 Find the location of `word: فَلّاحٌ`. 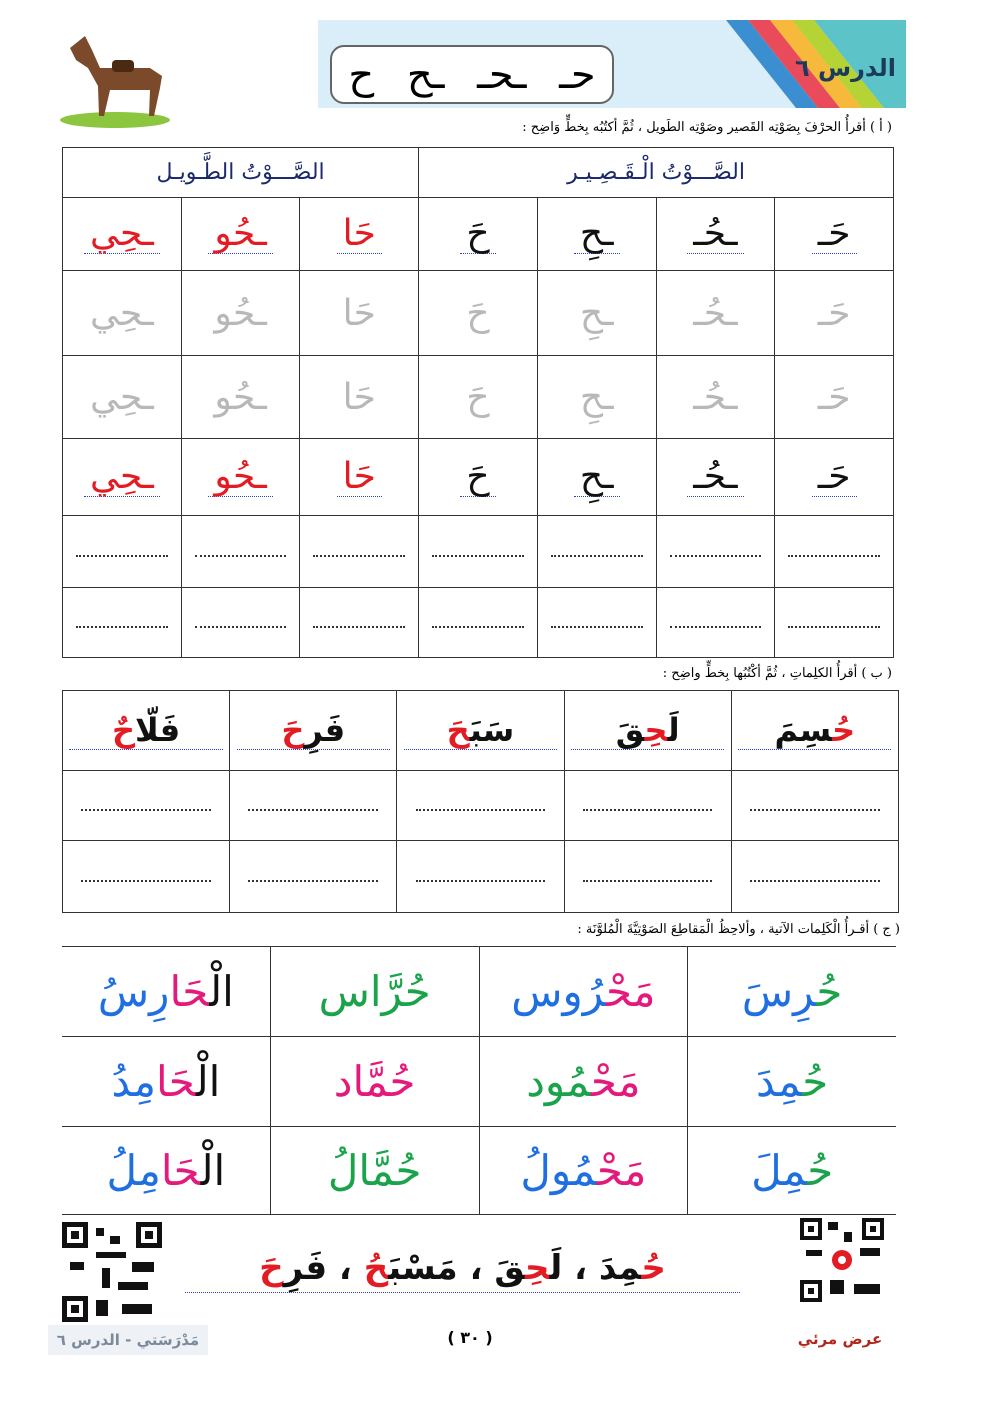

word: فَلّاحٌ is located at coordinates (146, 730).